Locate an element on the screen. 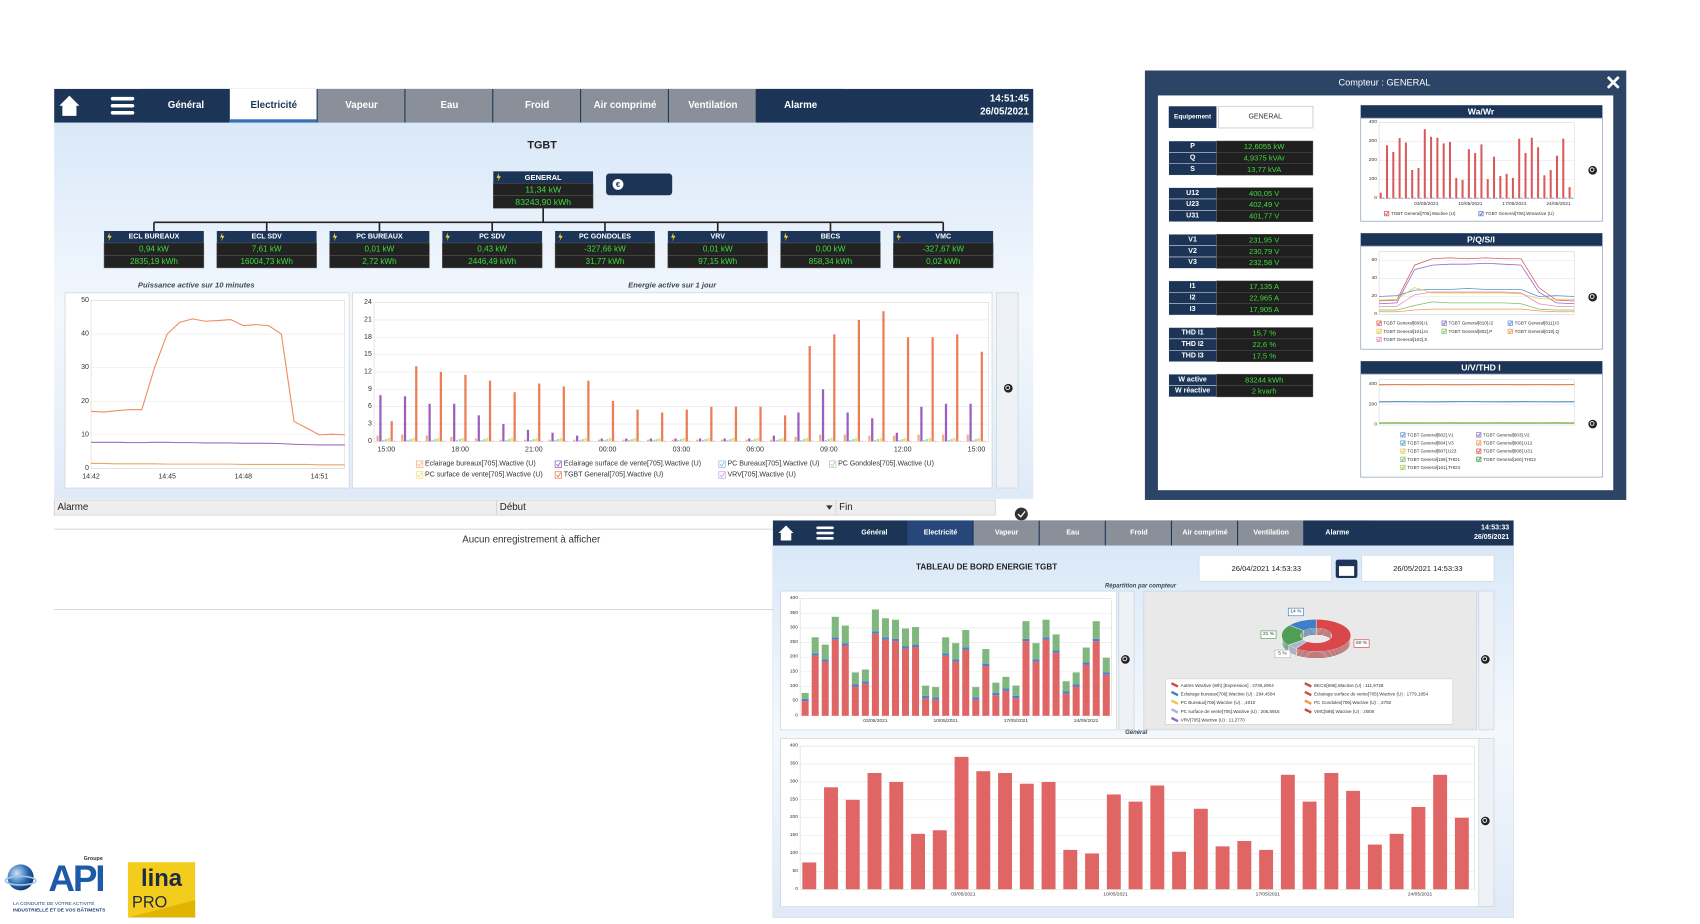  cost-button is located at coordinates (639, 184).